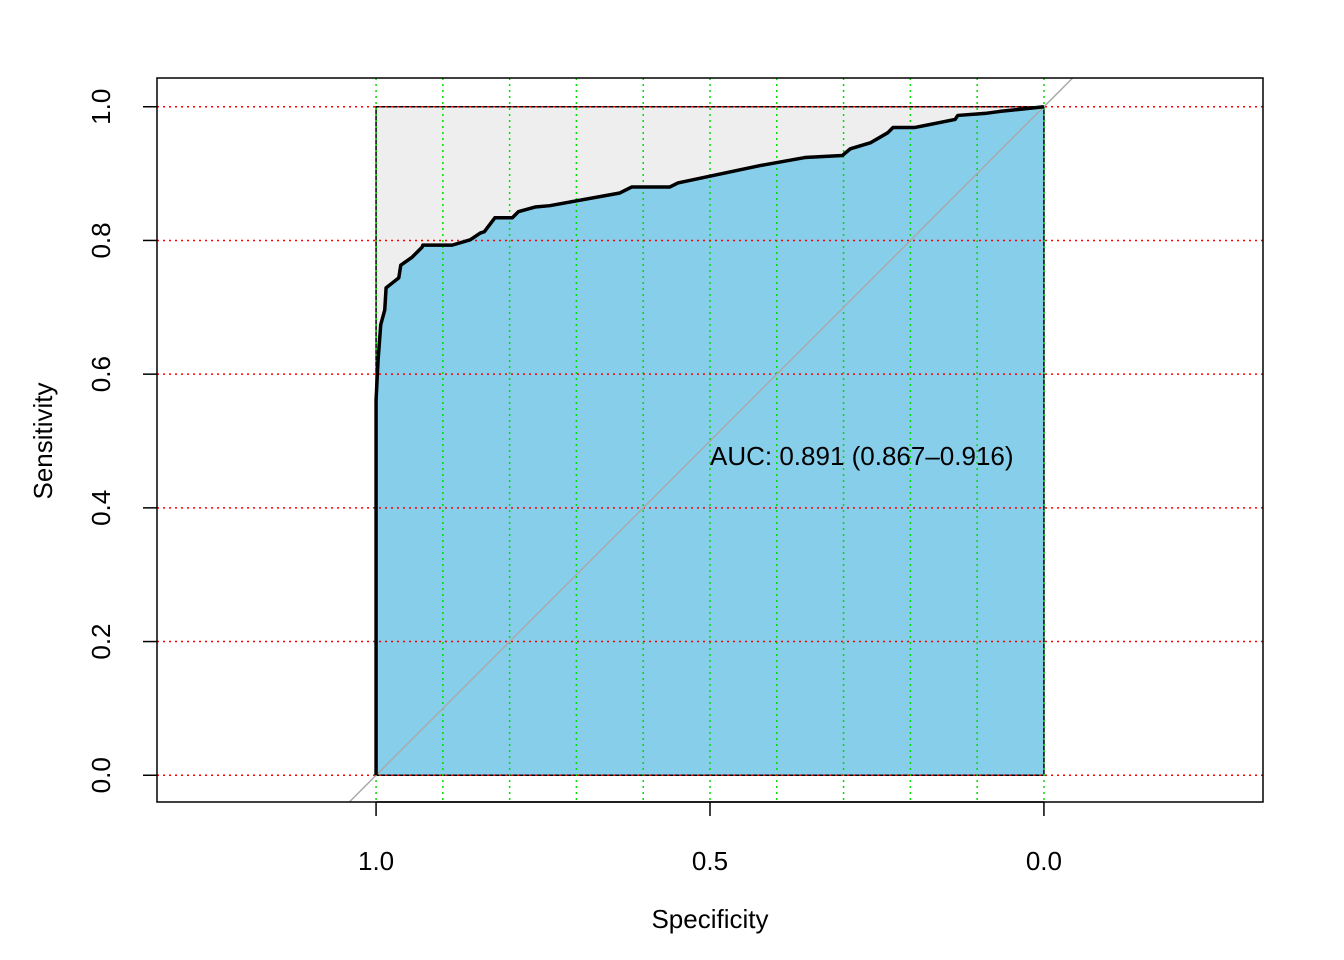 The height and width of the screenshot is (960, 1344). Describe the element at coordinates (709, 919) in the screenshot. I see `x-axis-label: Specificity` at that location.